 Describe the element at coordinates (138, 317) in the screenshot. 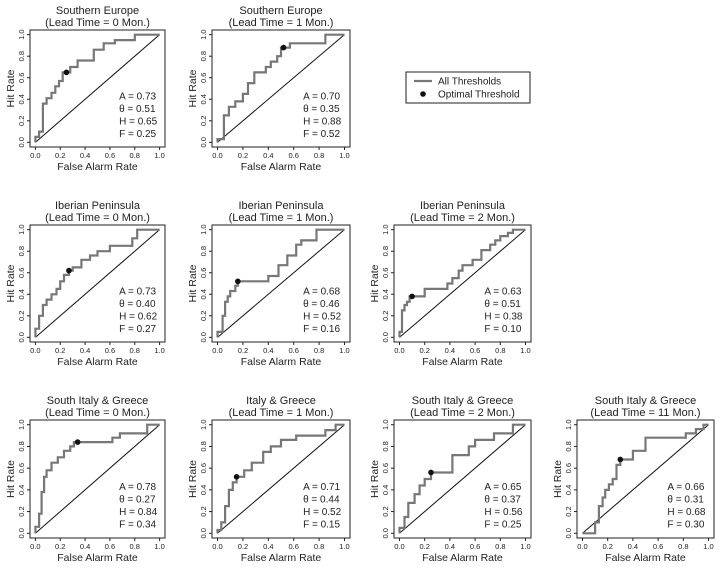

I see `stat-label: H = 0.62` at that location.